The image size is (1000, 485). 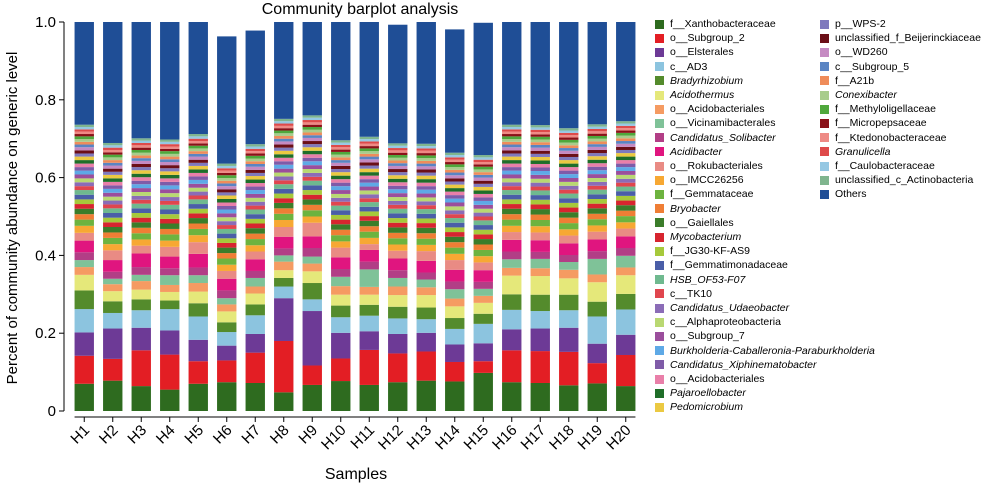 I want to click on x-tick-label-H9: H9, so click(x=308, y=435).